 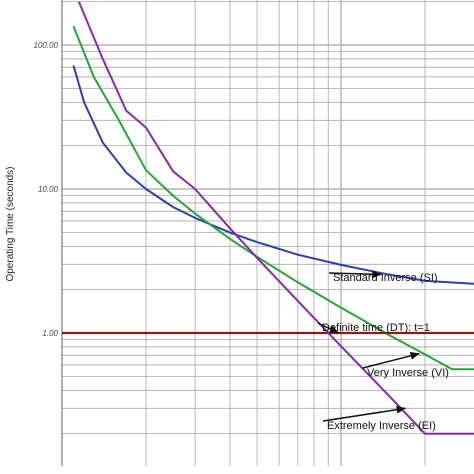 I want to click on annotation: Very Inverse (VI), so click(x=405, y=365).